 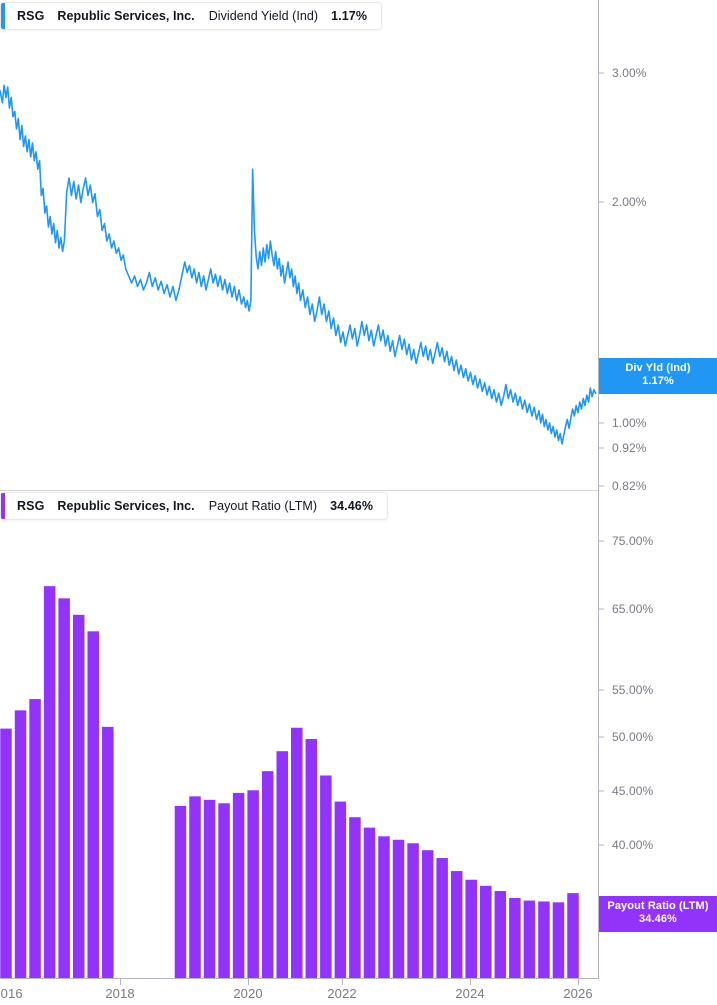 I want to click on y-axis-tick-label: 40.00%, so click(x=633, y=845).